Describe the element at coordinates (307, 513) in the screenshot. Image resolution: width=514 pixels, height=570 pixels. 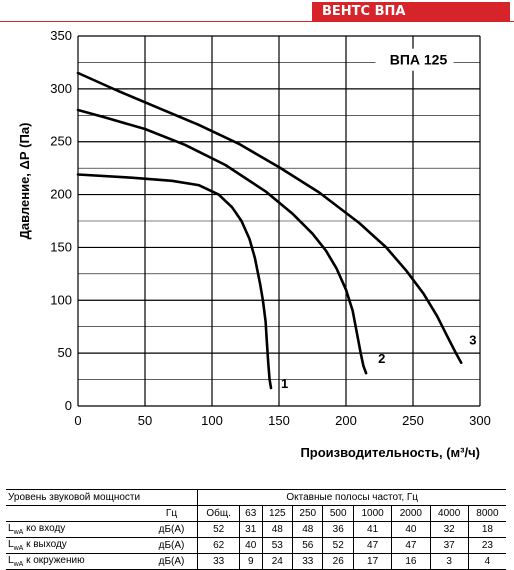
I see `freq-header-cell: 250` at that location.